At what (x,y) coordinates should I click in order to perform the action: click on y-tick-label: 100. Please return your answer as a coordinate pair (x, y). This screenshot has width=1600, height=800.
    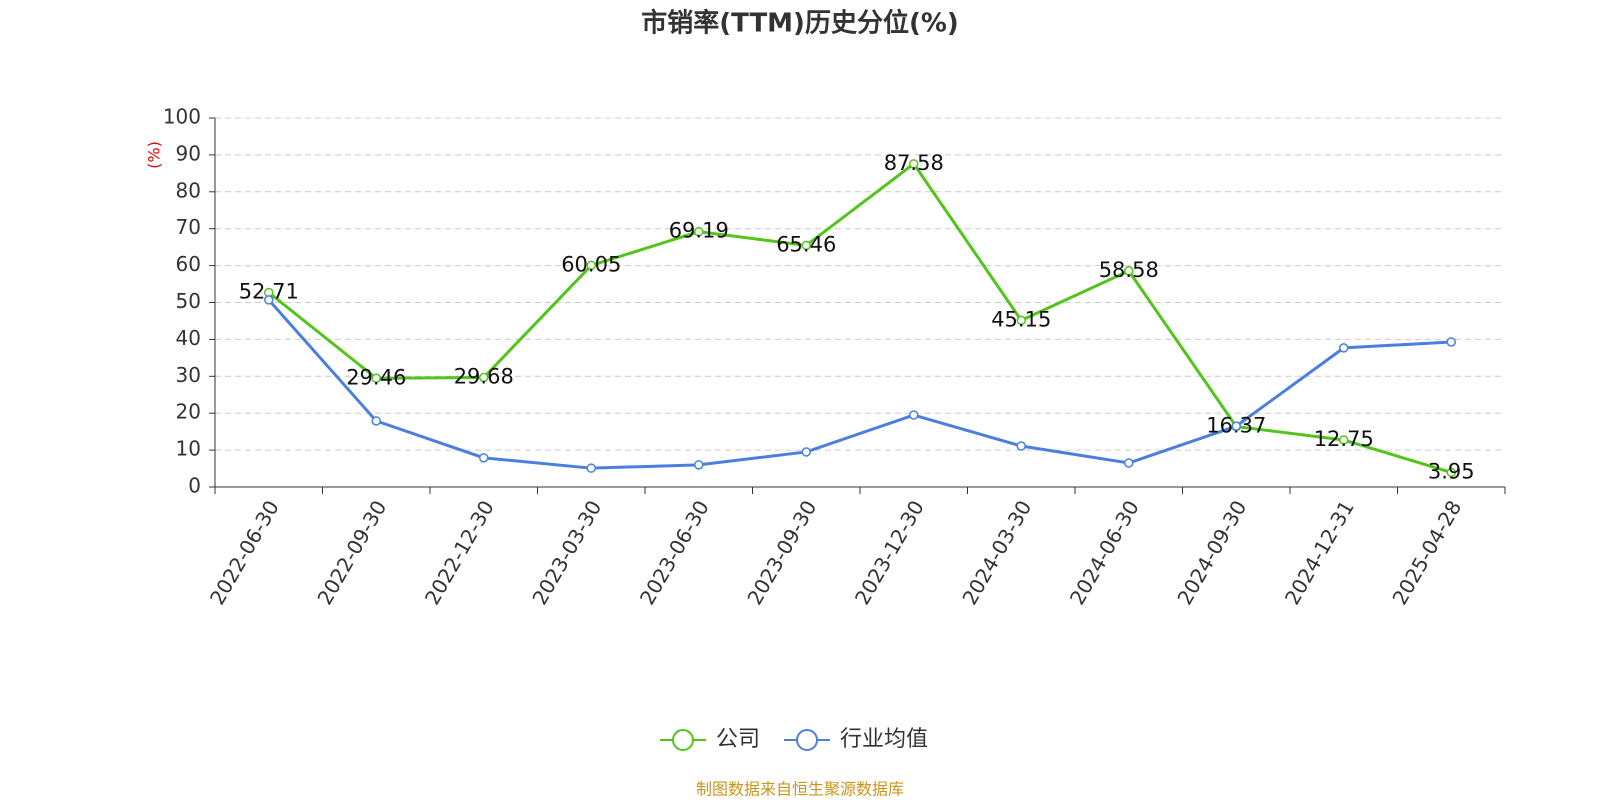
    Looking at the image, I should click on (182, 117).